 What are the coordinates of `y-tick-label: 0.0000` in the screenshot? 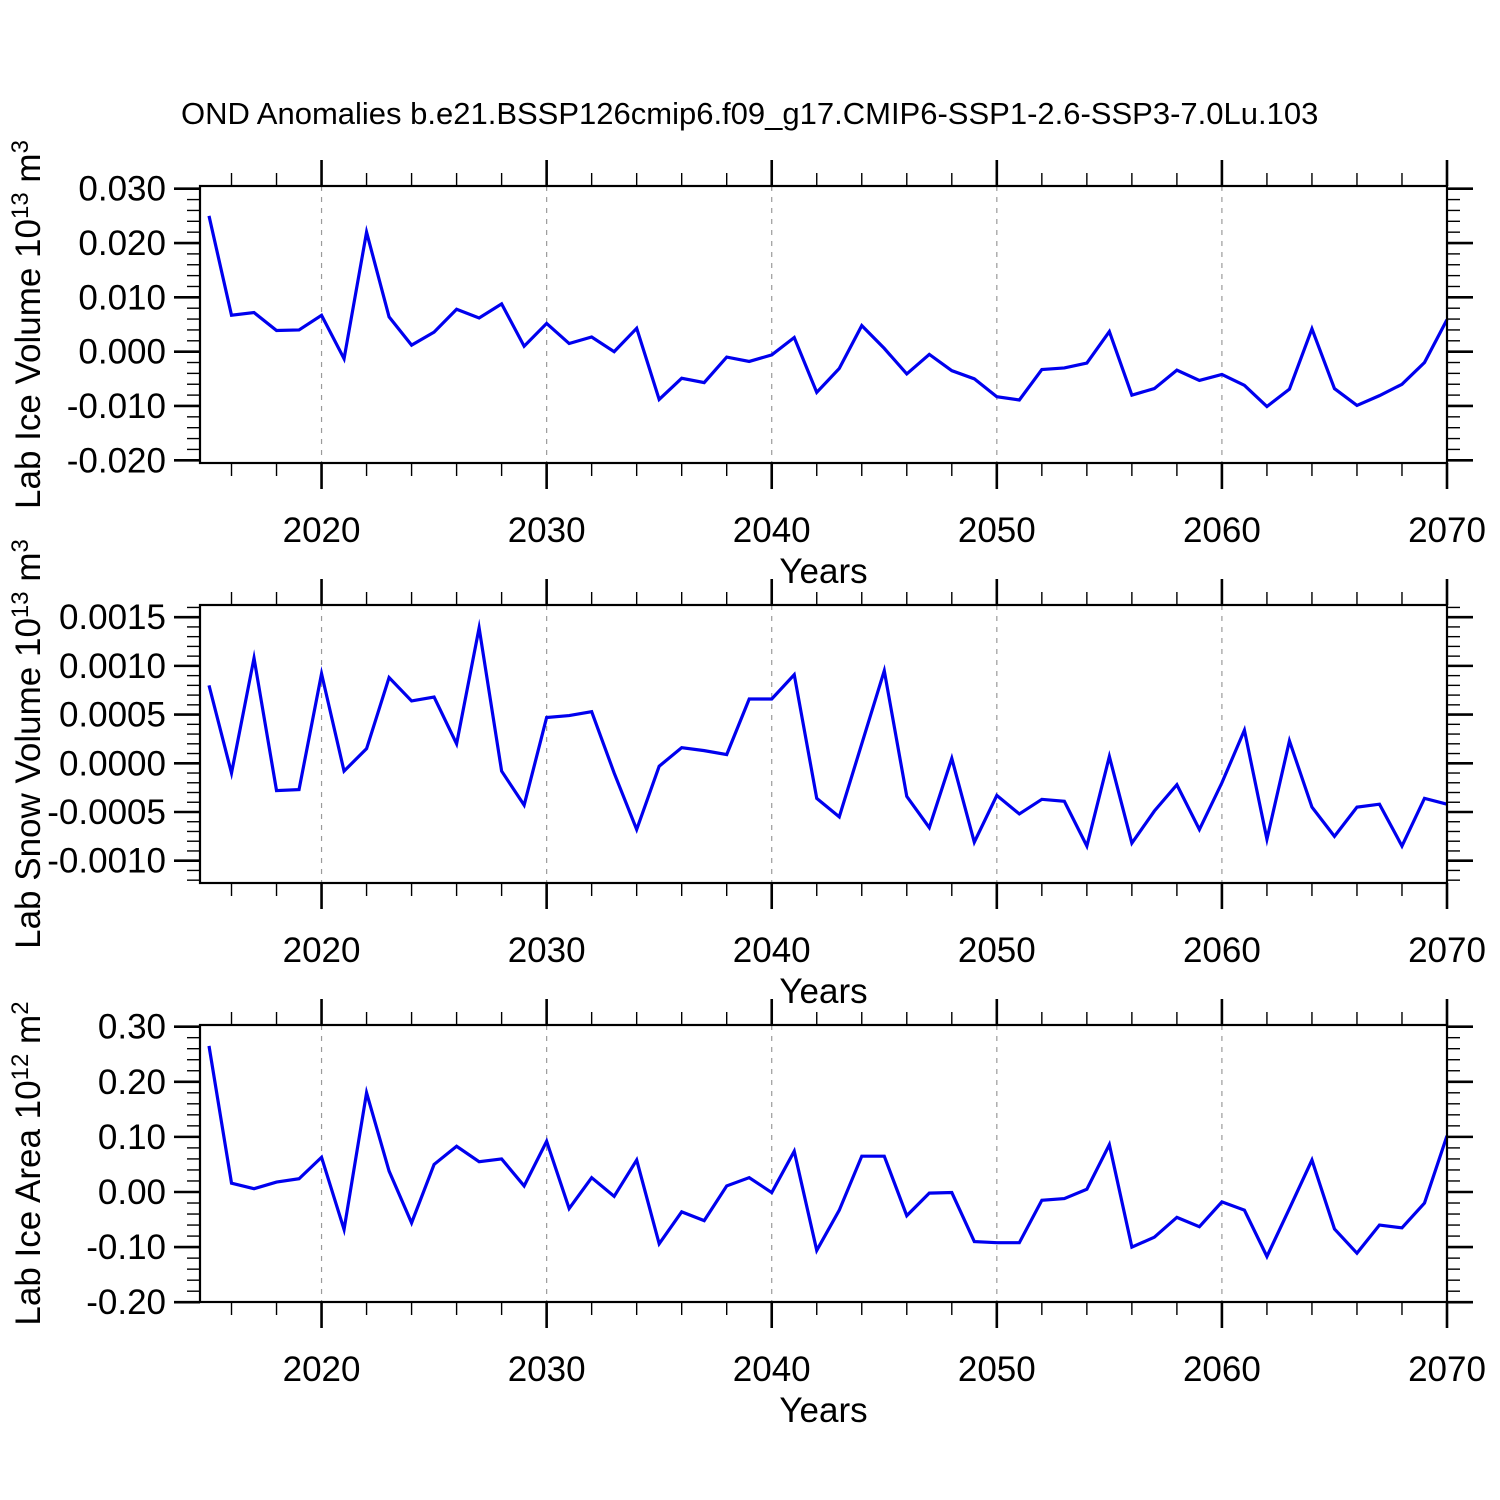 It's located at (112, 763).